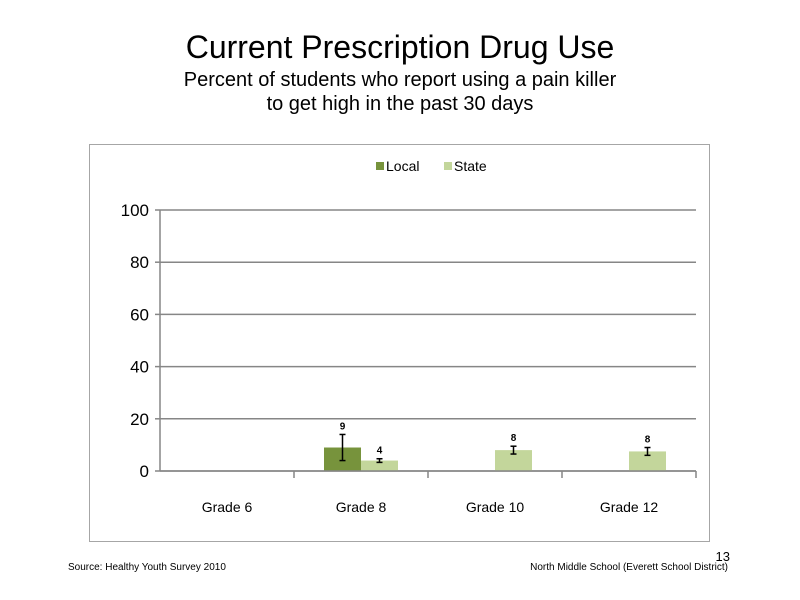 The width and height of the screenshot is (800, 600). I want to click on y-tick-label: 100, so click(135, 210).